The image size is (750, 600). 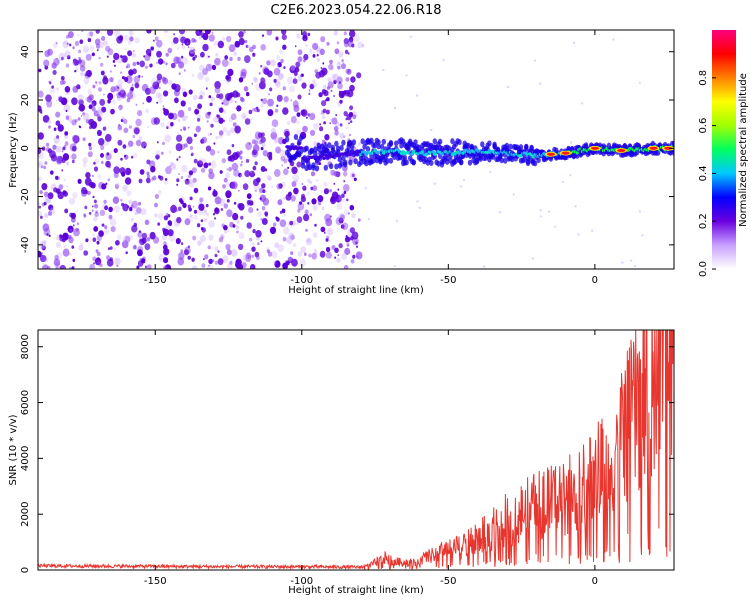 I want to click on bottom-x-axis-label: Height of straight line (km), so click(x=356, y=590).